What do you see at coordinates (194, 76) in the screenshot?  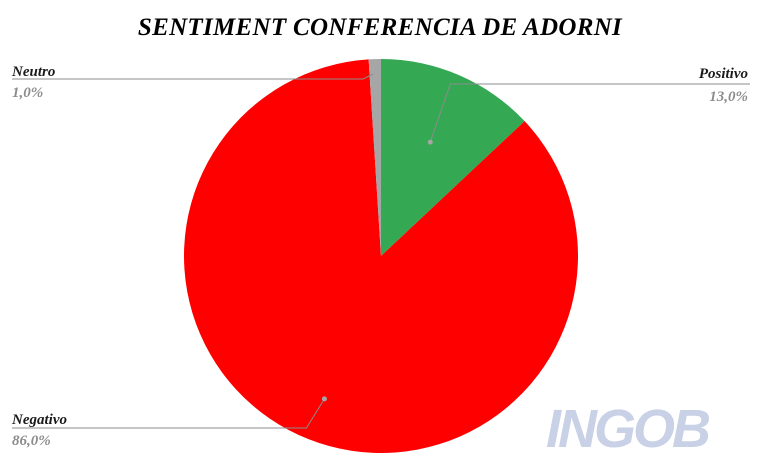 I see `leader-line-neutro` at bounding box center [194, 76].